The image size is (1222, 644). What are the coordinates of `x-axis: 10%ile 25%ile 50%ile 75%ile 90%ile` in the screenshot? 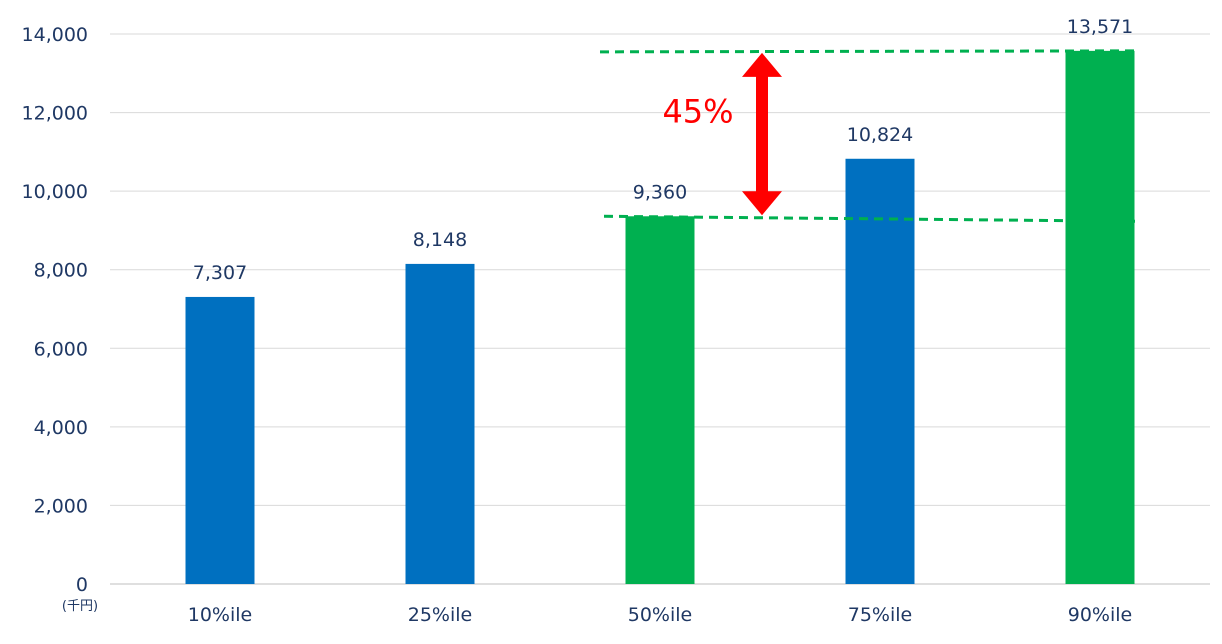 It's located at (660, 615).